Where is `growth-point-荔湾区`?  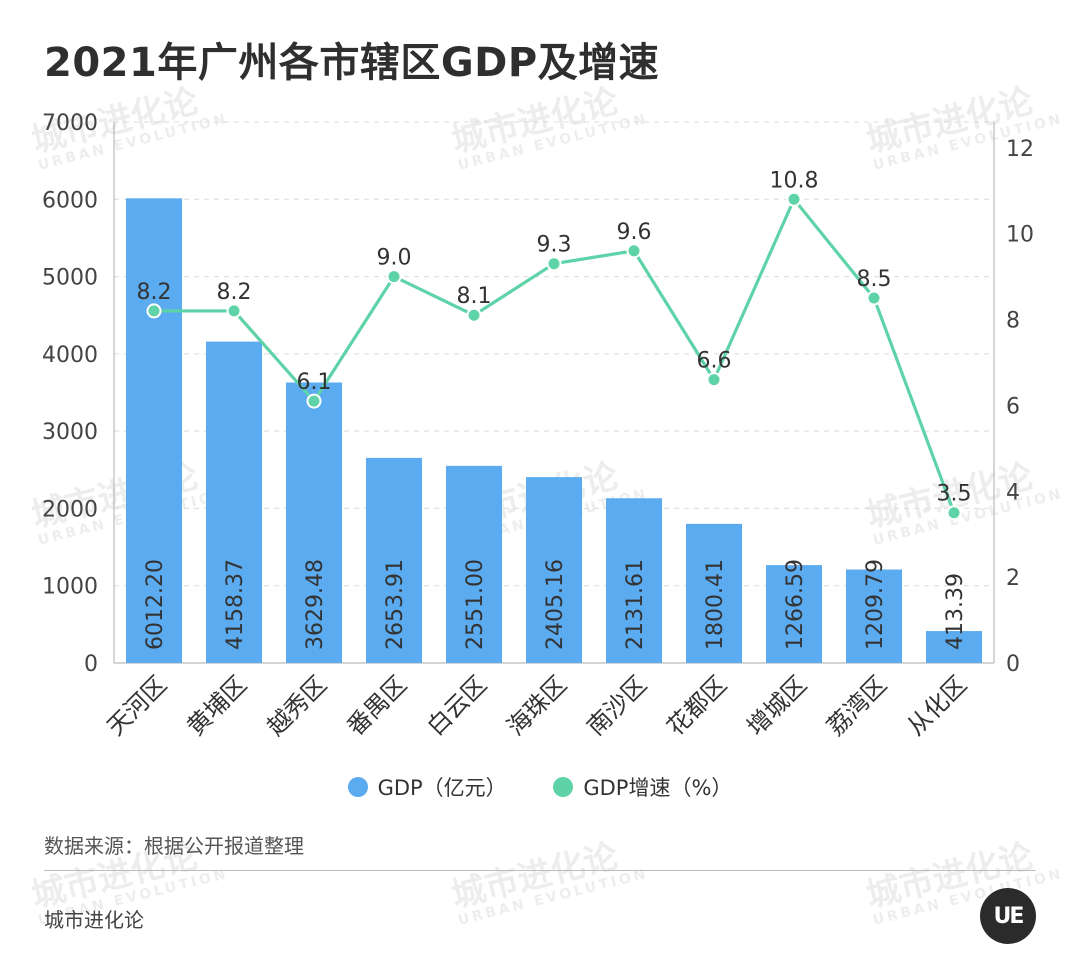 growth-point-荔湾区 is located at coordinates (874, 298).